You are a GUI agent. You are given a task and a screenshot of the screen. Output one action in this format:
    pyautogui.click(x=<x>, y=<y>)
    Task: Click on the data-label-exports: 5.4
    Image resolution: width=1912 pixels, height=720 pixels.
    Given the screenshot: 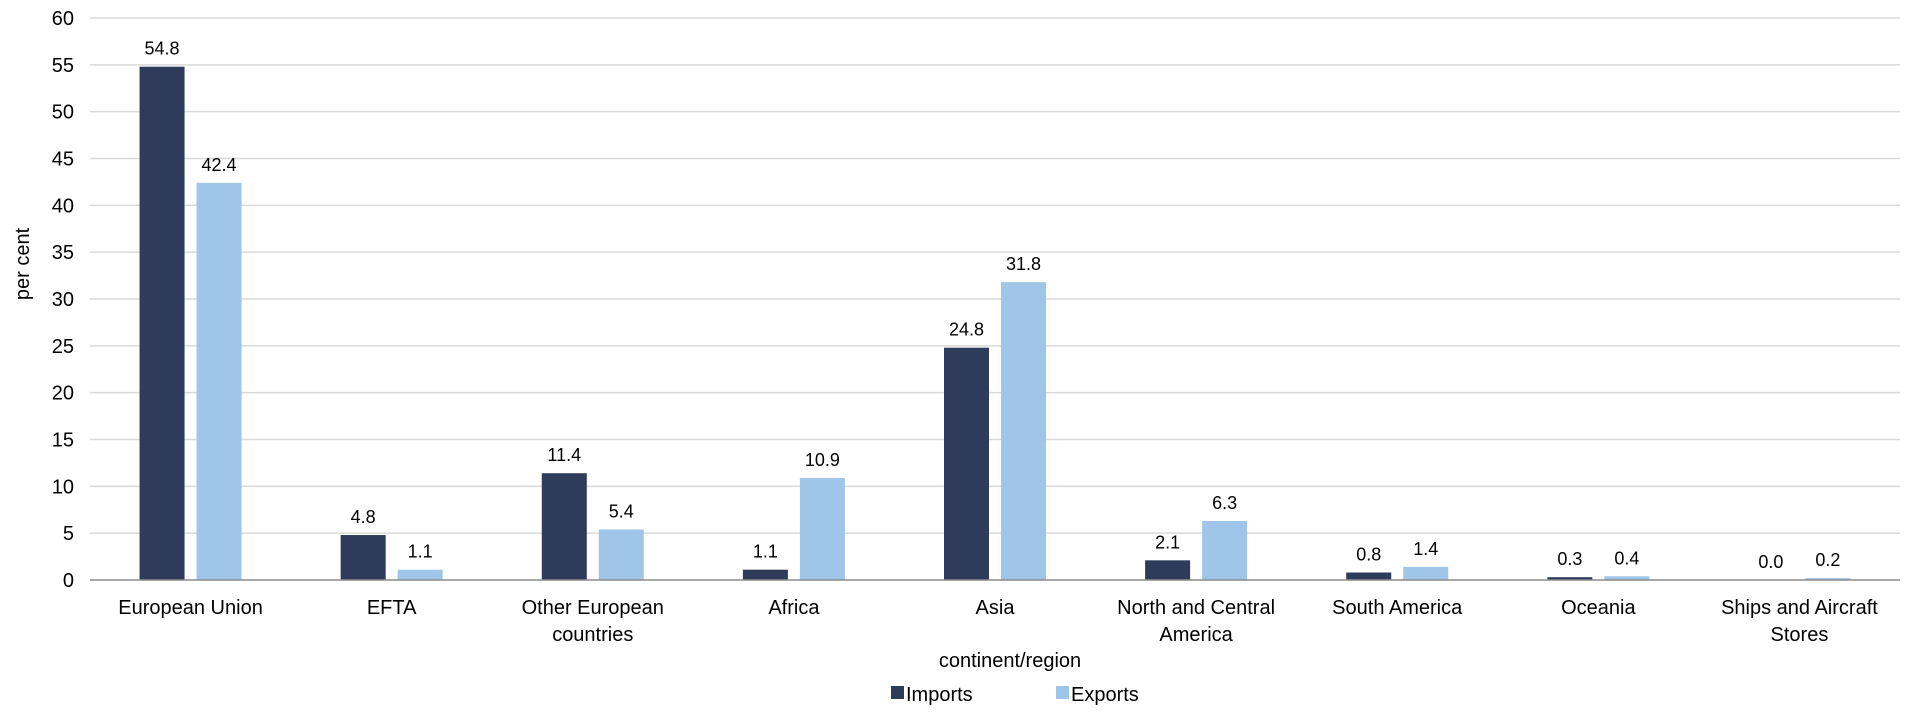 What is the action you would take?
    pyautogui.click(x=621, y=511)
    